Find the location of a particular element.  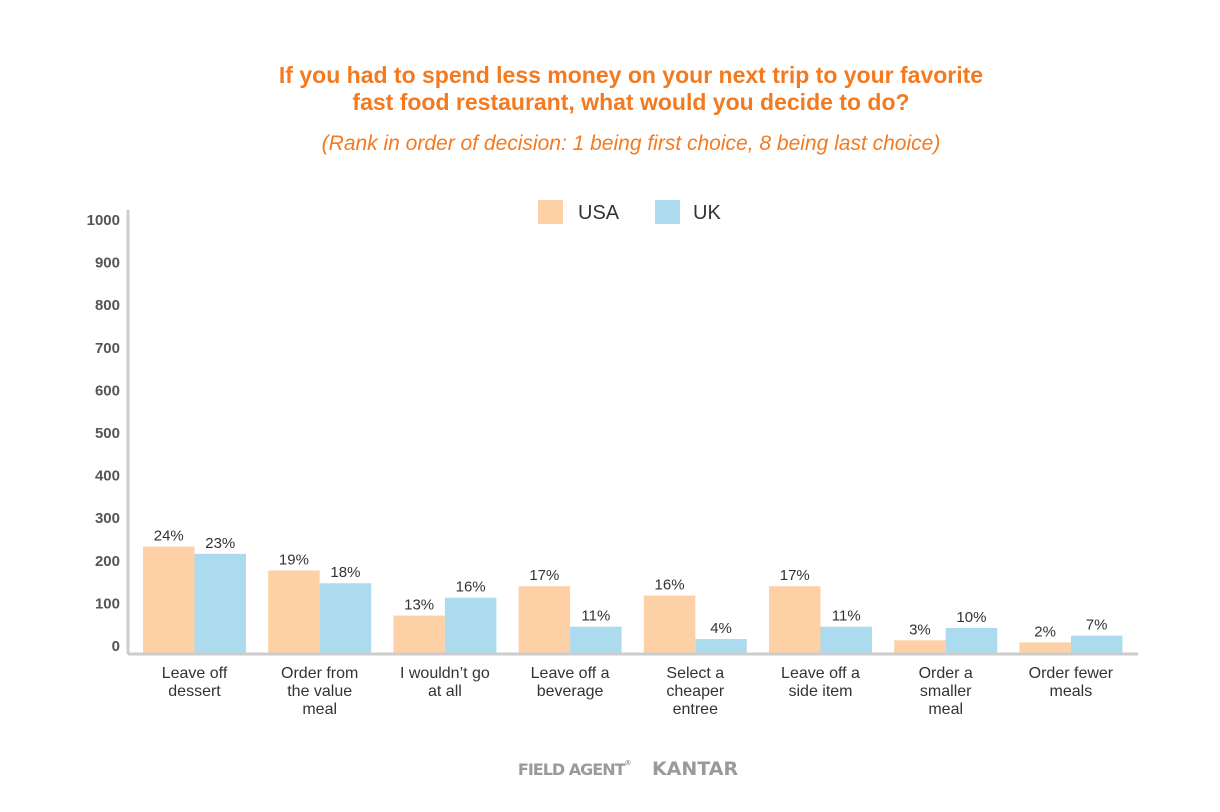

data-label-usa: 13% is located at coordinates (419, 605).